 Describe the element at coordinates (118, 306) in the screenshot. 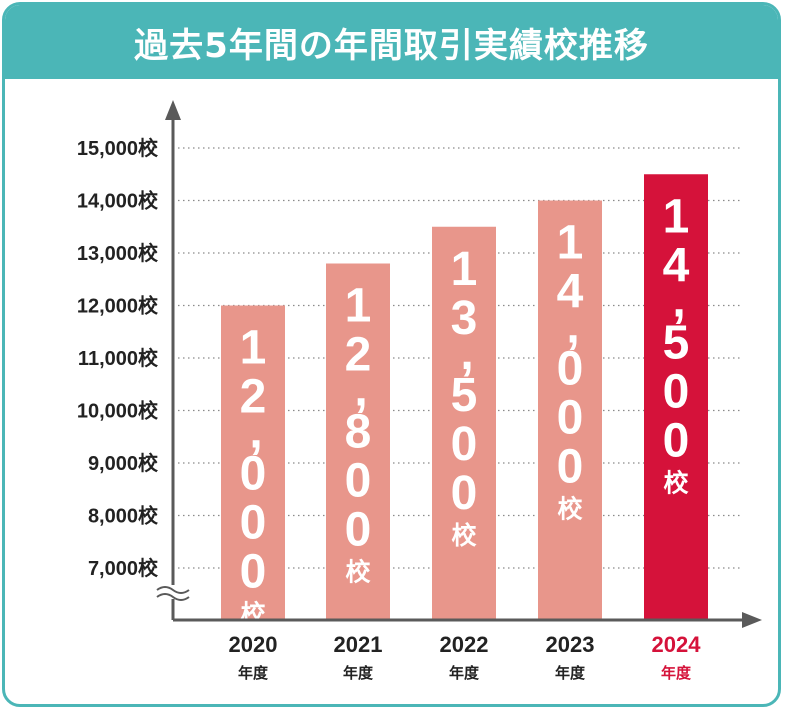

I see `y-tick-label: 12,000校` at that location.